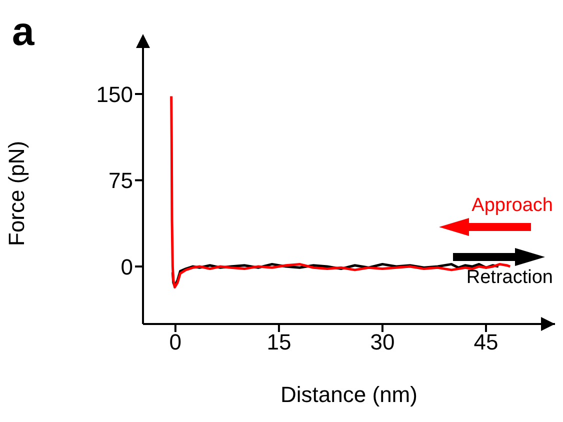 This screenshot has width=563, height=422. What do you see at coordinates (512, 206) in the screenshot?
I see `text: Approach` at bounding box center [512, 206].